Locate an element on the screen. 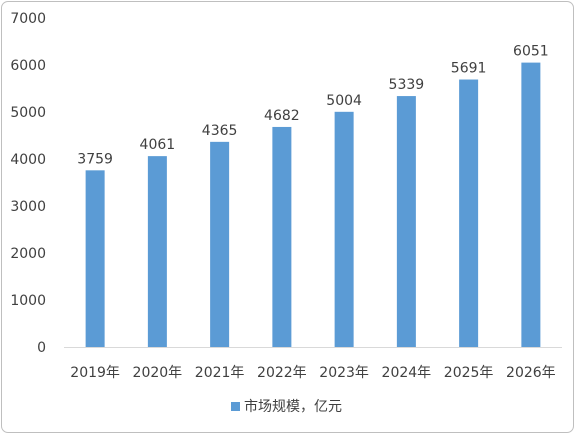 Image resolution: width=577 pixels, height=436 pixels. bar-value-label: 5004 is located at coordinates (344, 101).